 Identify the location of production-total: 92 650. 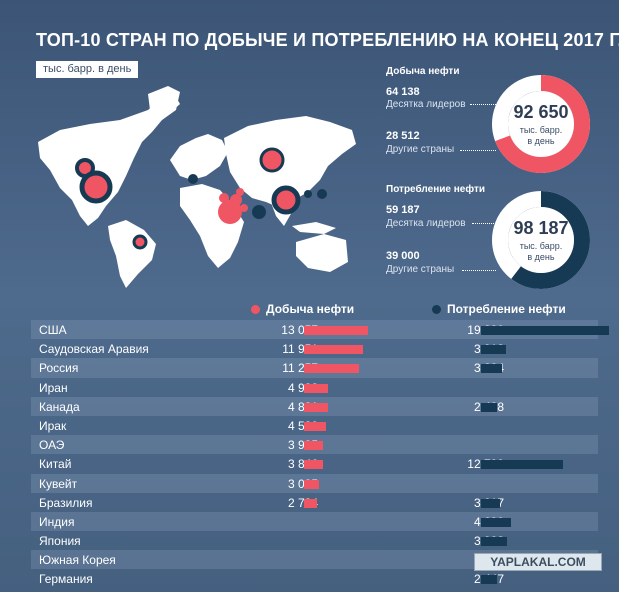
(541, 112).